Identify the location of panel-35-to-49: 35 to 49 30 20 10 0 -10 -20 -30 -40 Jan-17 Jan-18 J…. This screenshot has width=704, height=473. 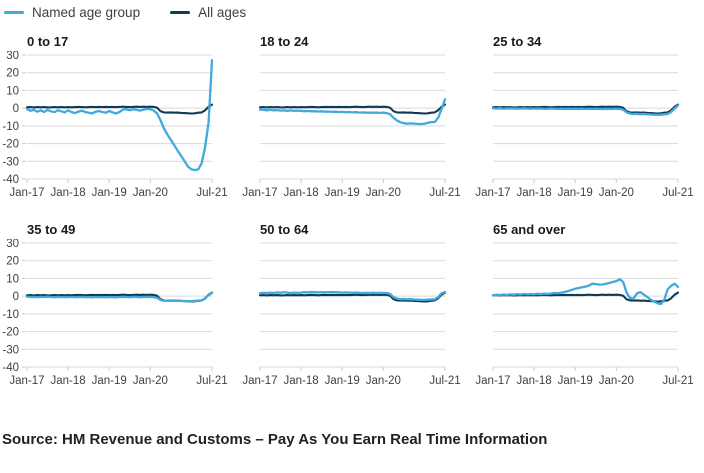
(118, 305).